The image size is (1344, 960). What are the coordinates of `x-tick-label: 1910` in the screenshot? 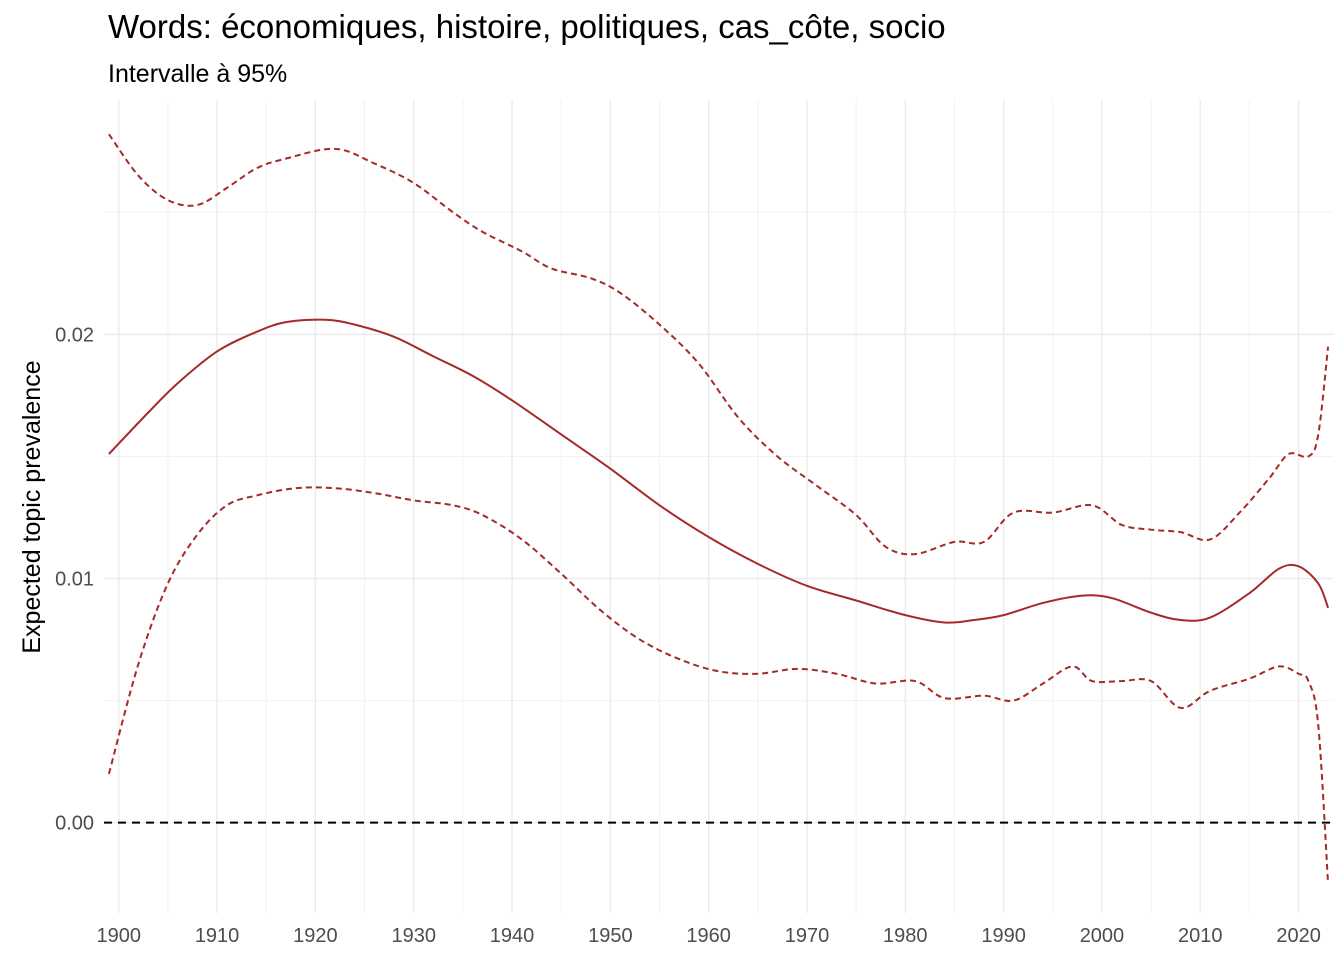 It's located at (217, 936).